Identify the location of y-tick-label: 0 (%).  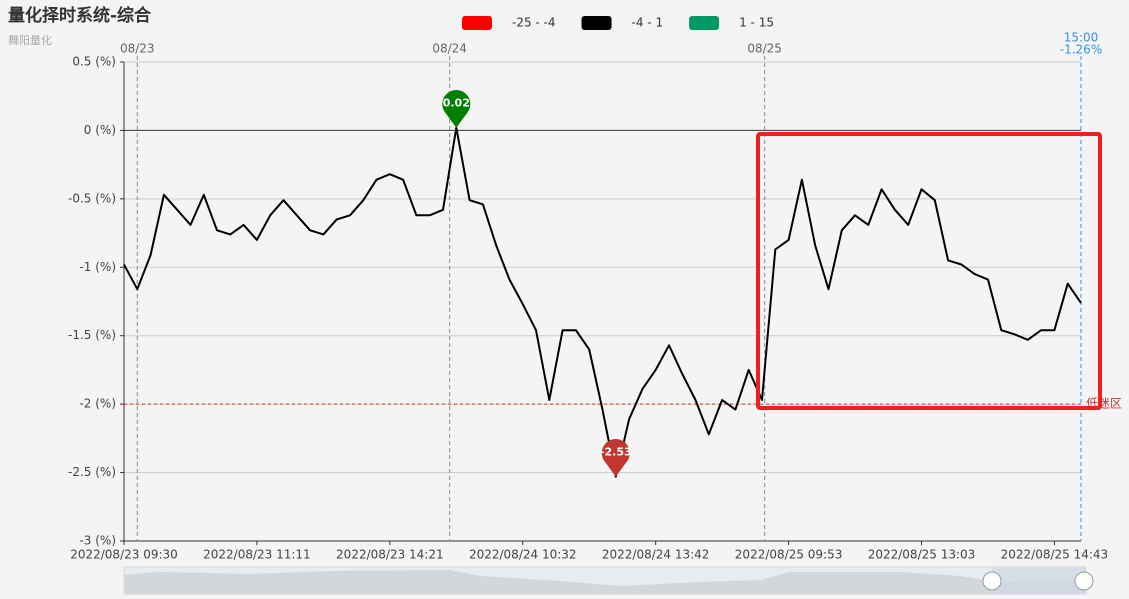
(100, 130).